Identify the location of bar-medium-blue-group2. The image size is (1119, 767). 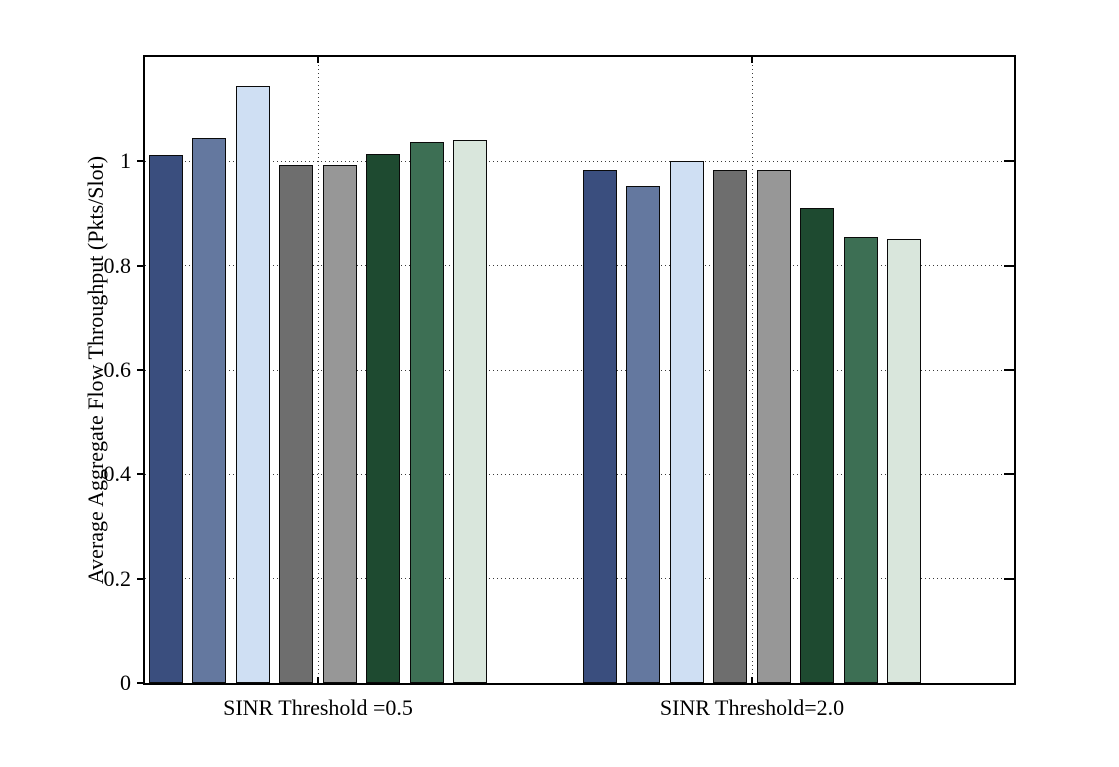
(643, 434).